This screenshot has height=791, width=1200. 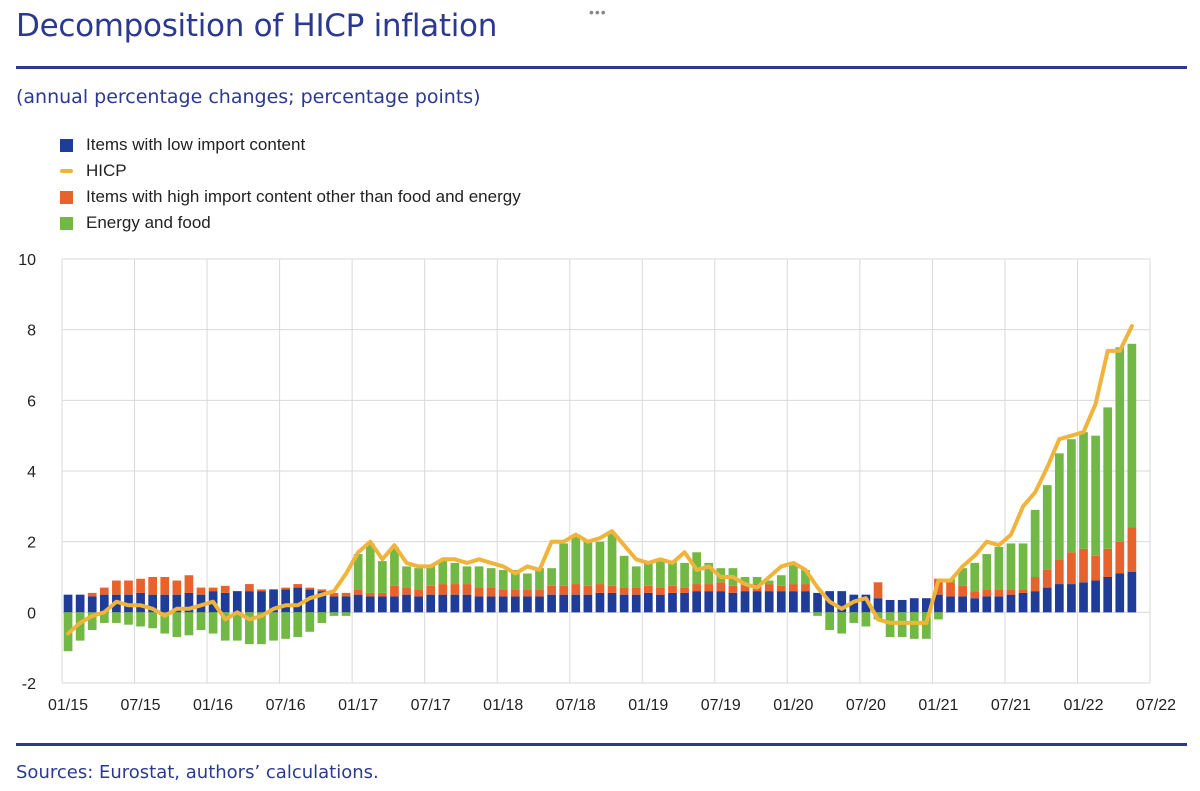 What do you see at coordinates (68, 705) in the screenshot?
I see `x-tick-label: 01/15` at bounding box center [68, 705].